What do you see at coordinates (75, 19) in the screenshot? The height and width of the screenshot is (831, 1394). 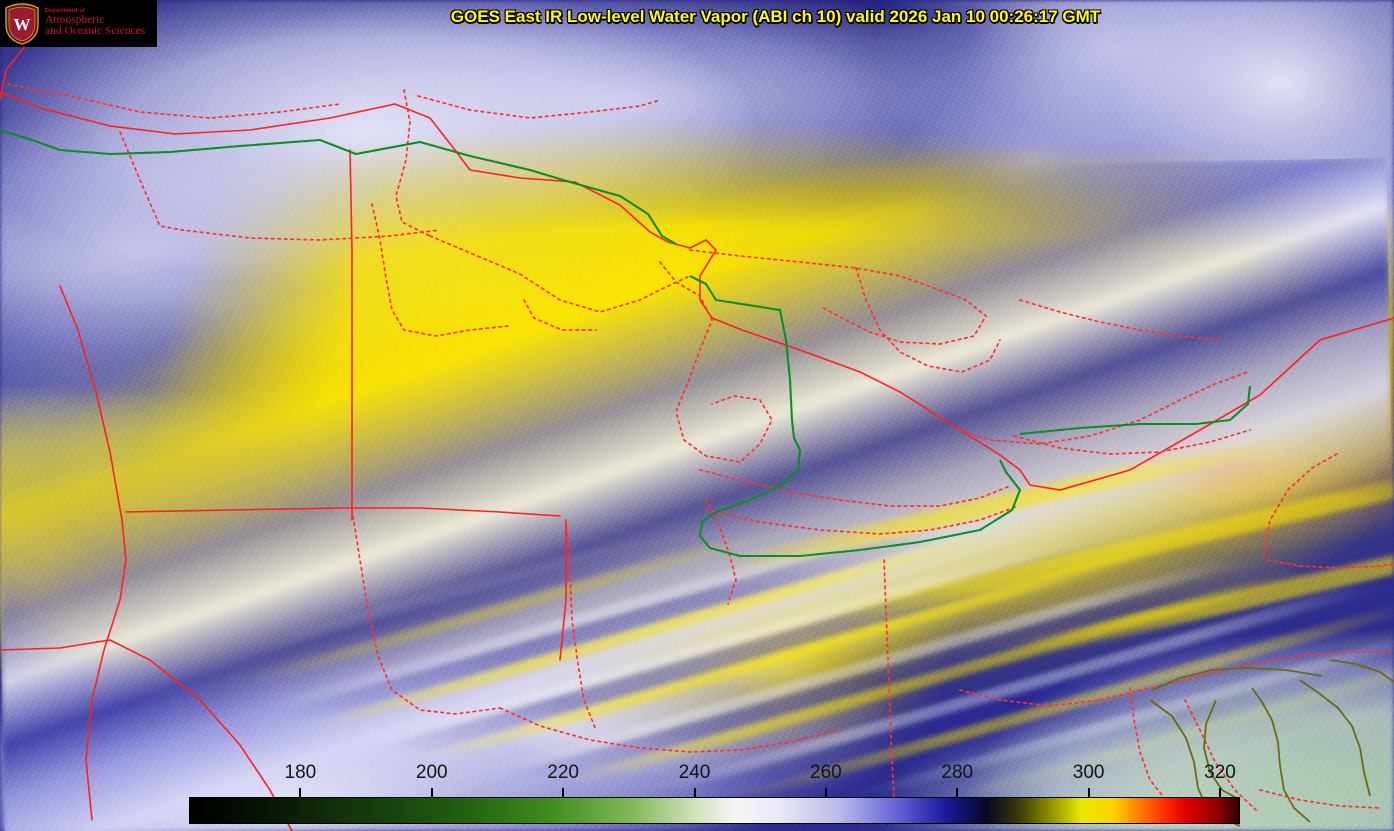 I see `logo-name-line-1: Atmospheric` at bounding box center [75, 19].